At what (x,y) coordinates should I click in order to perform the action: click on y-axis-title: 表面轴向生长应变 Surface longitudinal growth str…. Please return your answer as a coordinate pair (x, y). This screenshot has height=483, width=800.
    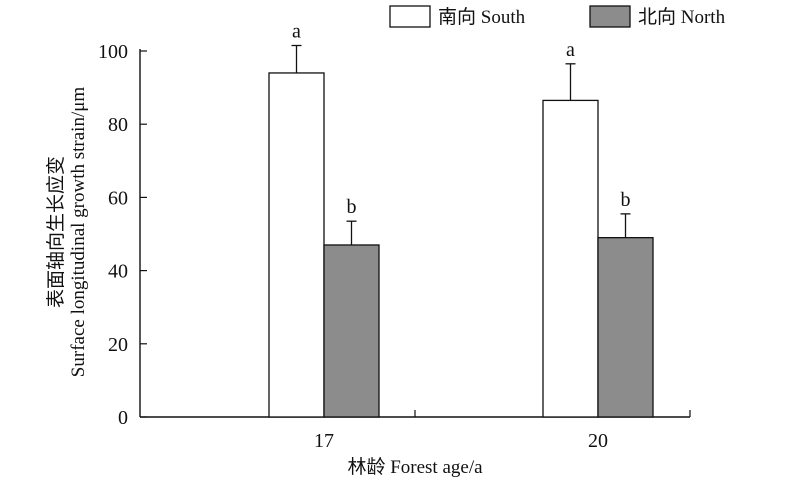
    Looking at the image, I should click on (67, 232).